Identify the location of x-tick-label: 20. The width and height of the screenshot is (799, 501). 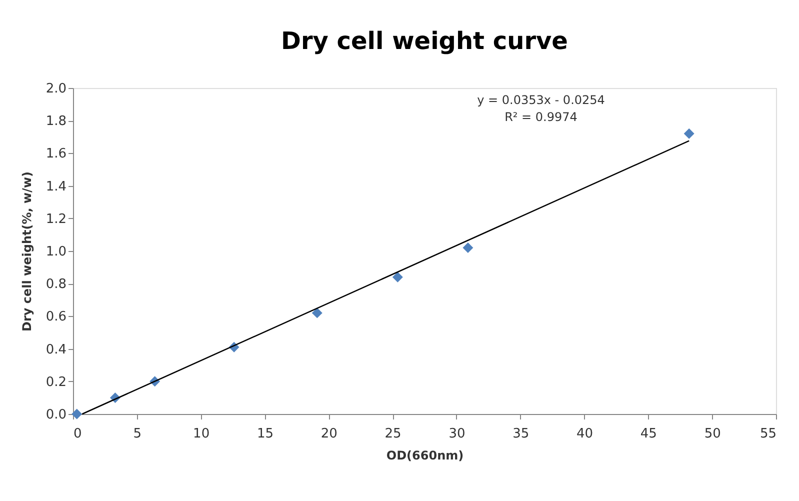
(329, 434).